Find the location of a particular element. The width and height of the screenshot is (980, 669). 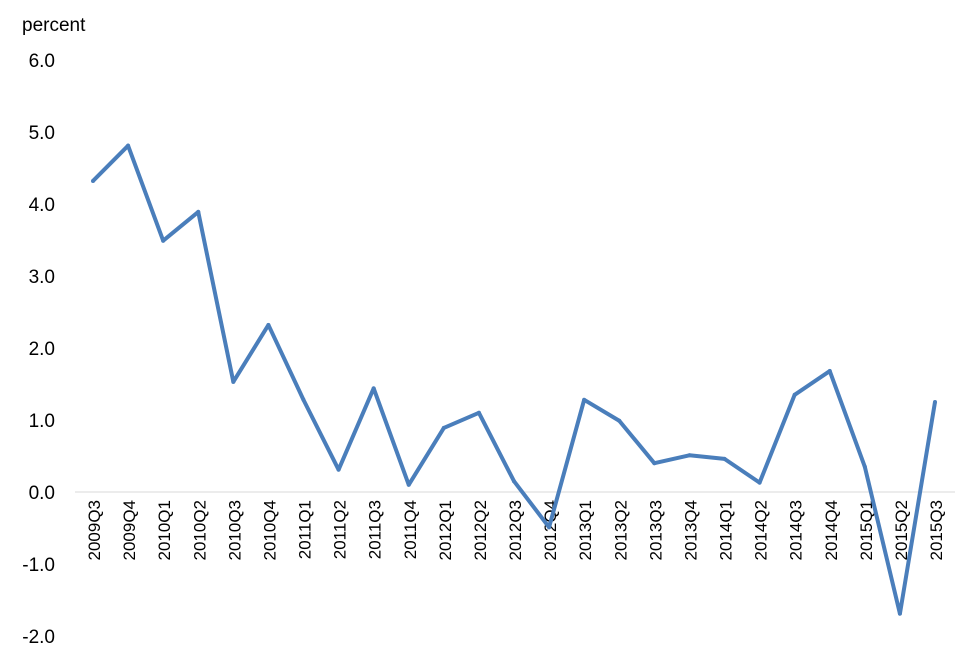

x-tick-label: 2014Q4 is located at coordinates (831, 530).